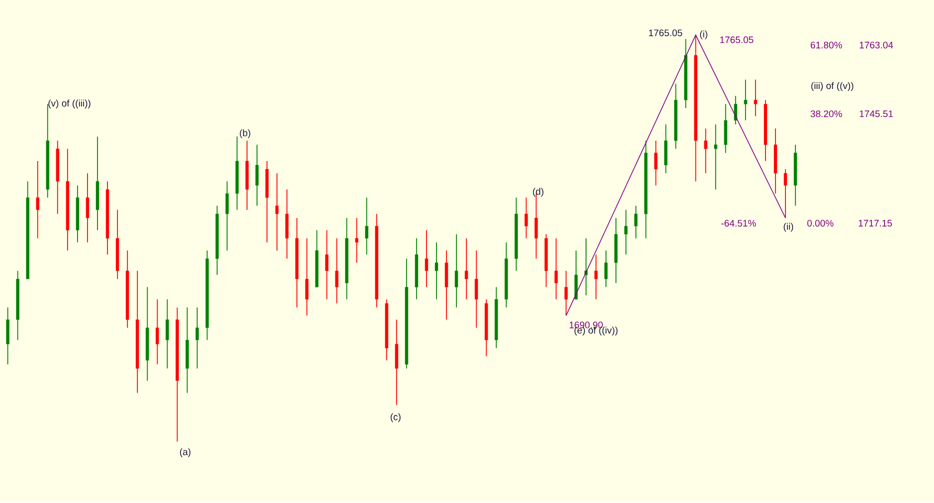 This screenshot has width=934, height=503. Describe the element at coordinates (704, 35) in the screenshot. I see `annotation: (i)` at that location.